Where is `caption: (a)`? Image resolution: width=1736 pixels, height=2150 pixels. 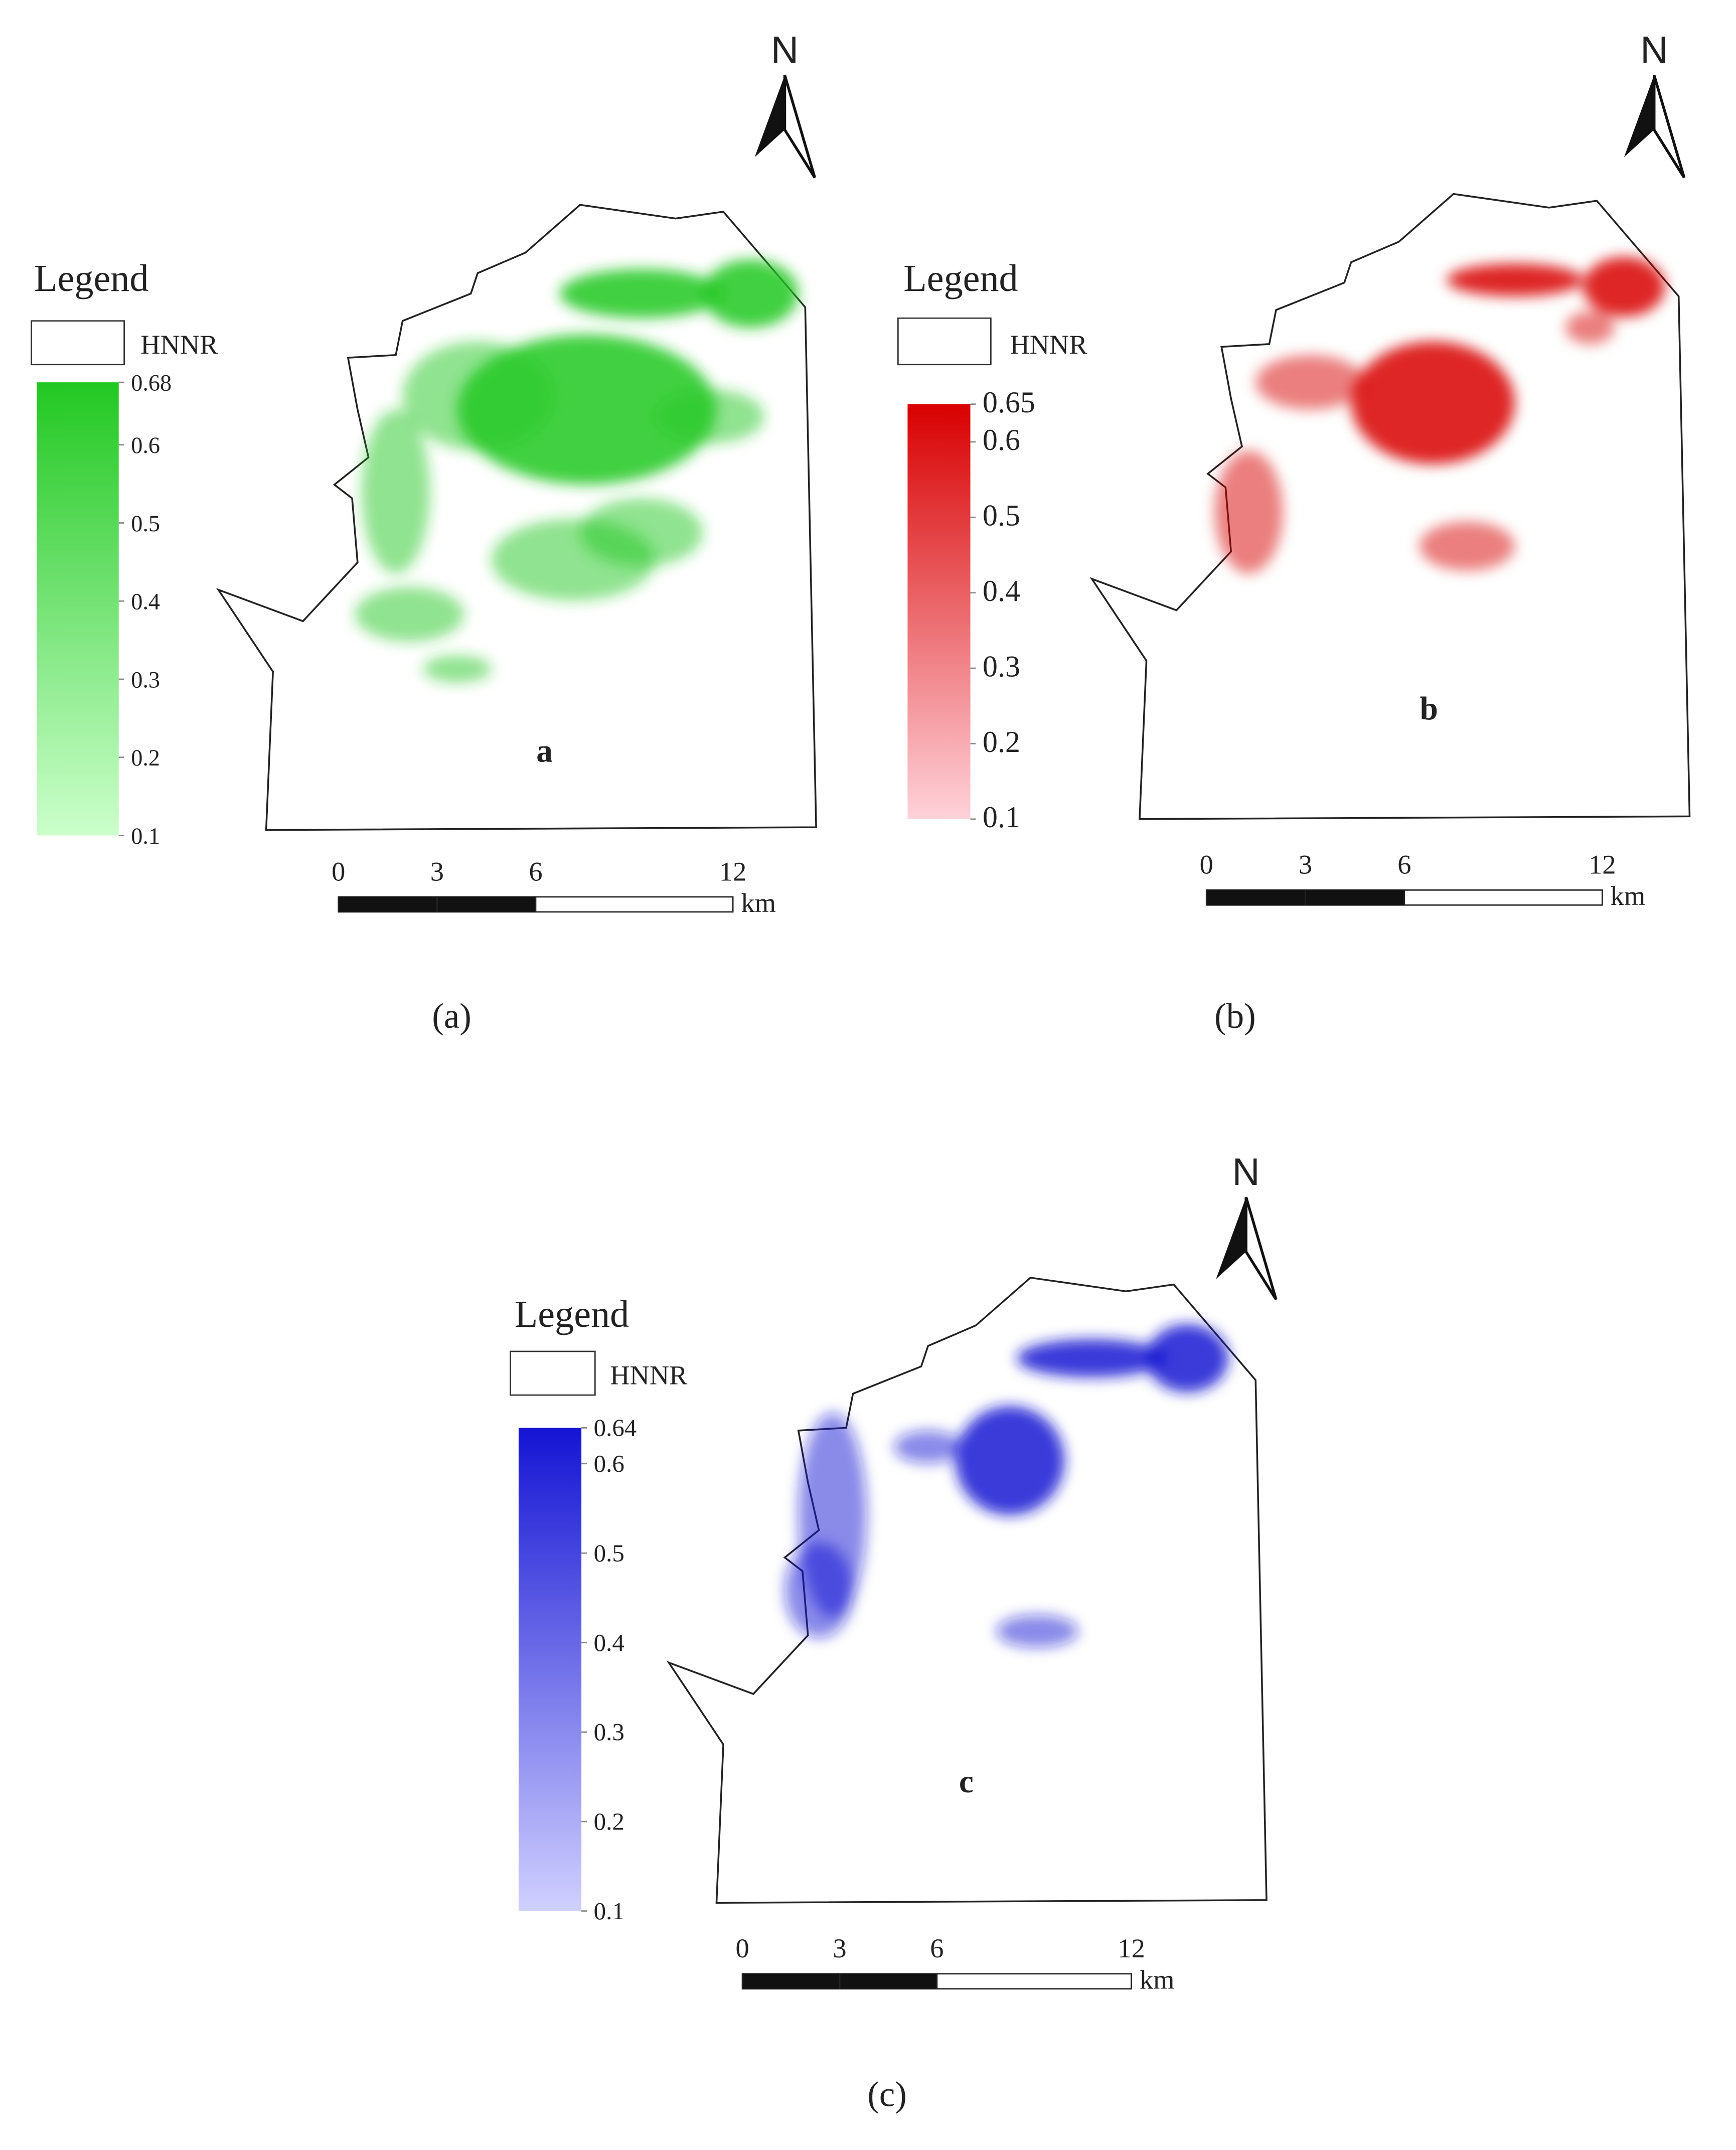 caption: (a) is located at coordinates (451, 1016).